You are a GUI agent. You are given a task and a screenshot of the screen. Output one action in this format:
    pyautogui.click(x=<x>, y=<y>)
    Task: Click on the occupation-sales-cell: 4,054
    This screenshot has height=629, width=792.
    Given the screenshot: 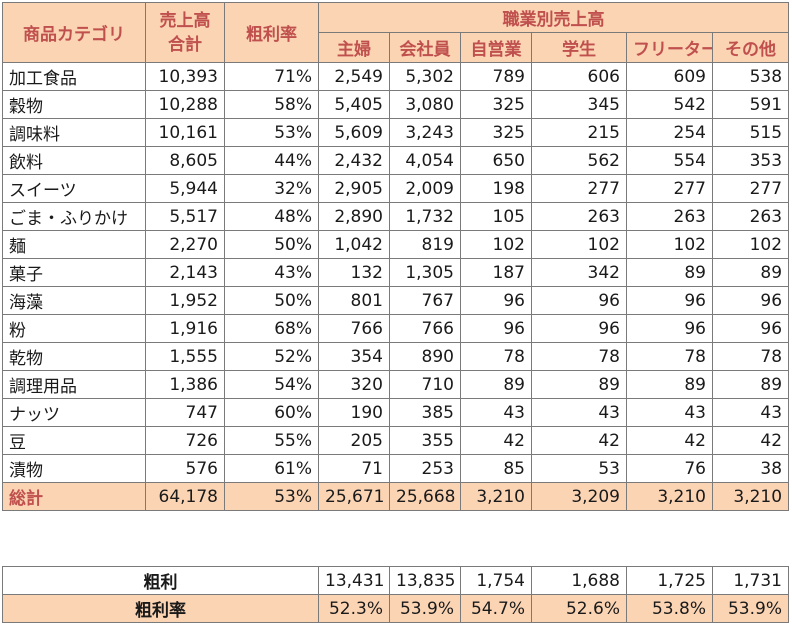 What is the action you would take?
    pyautogui.click(x=425, y=160)
    